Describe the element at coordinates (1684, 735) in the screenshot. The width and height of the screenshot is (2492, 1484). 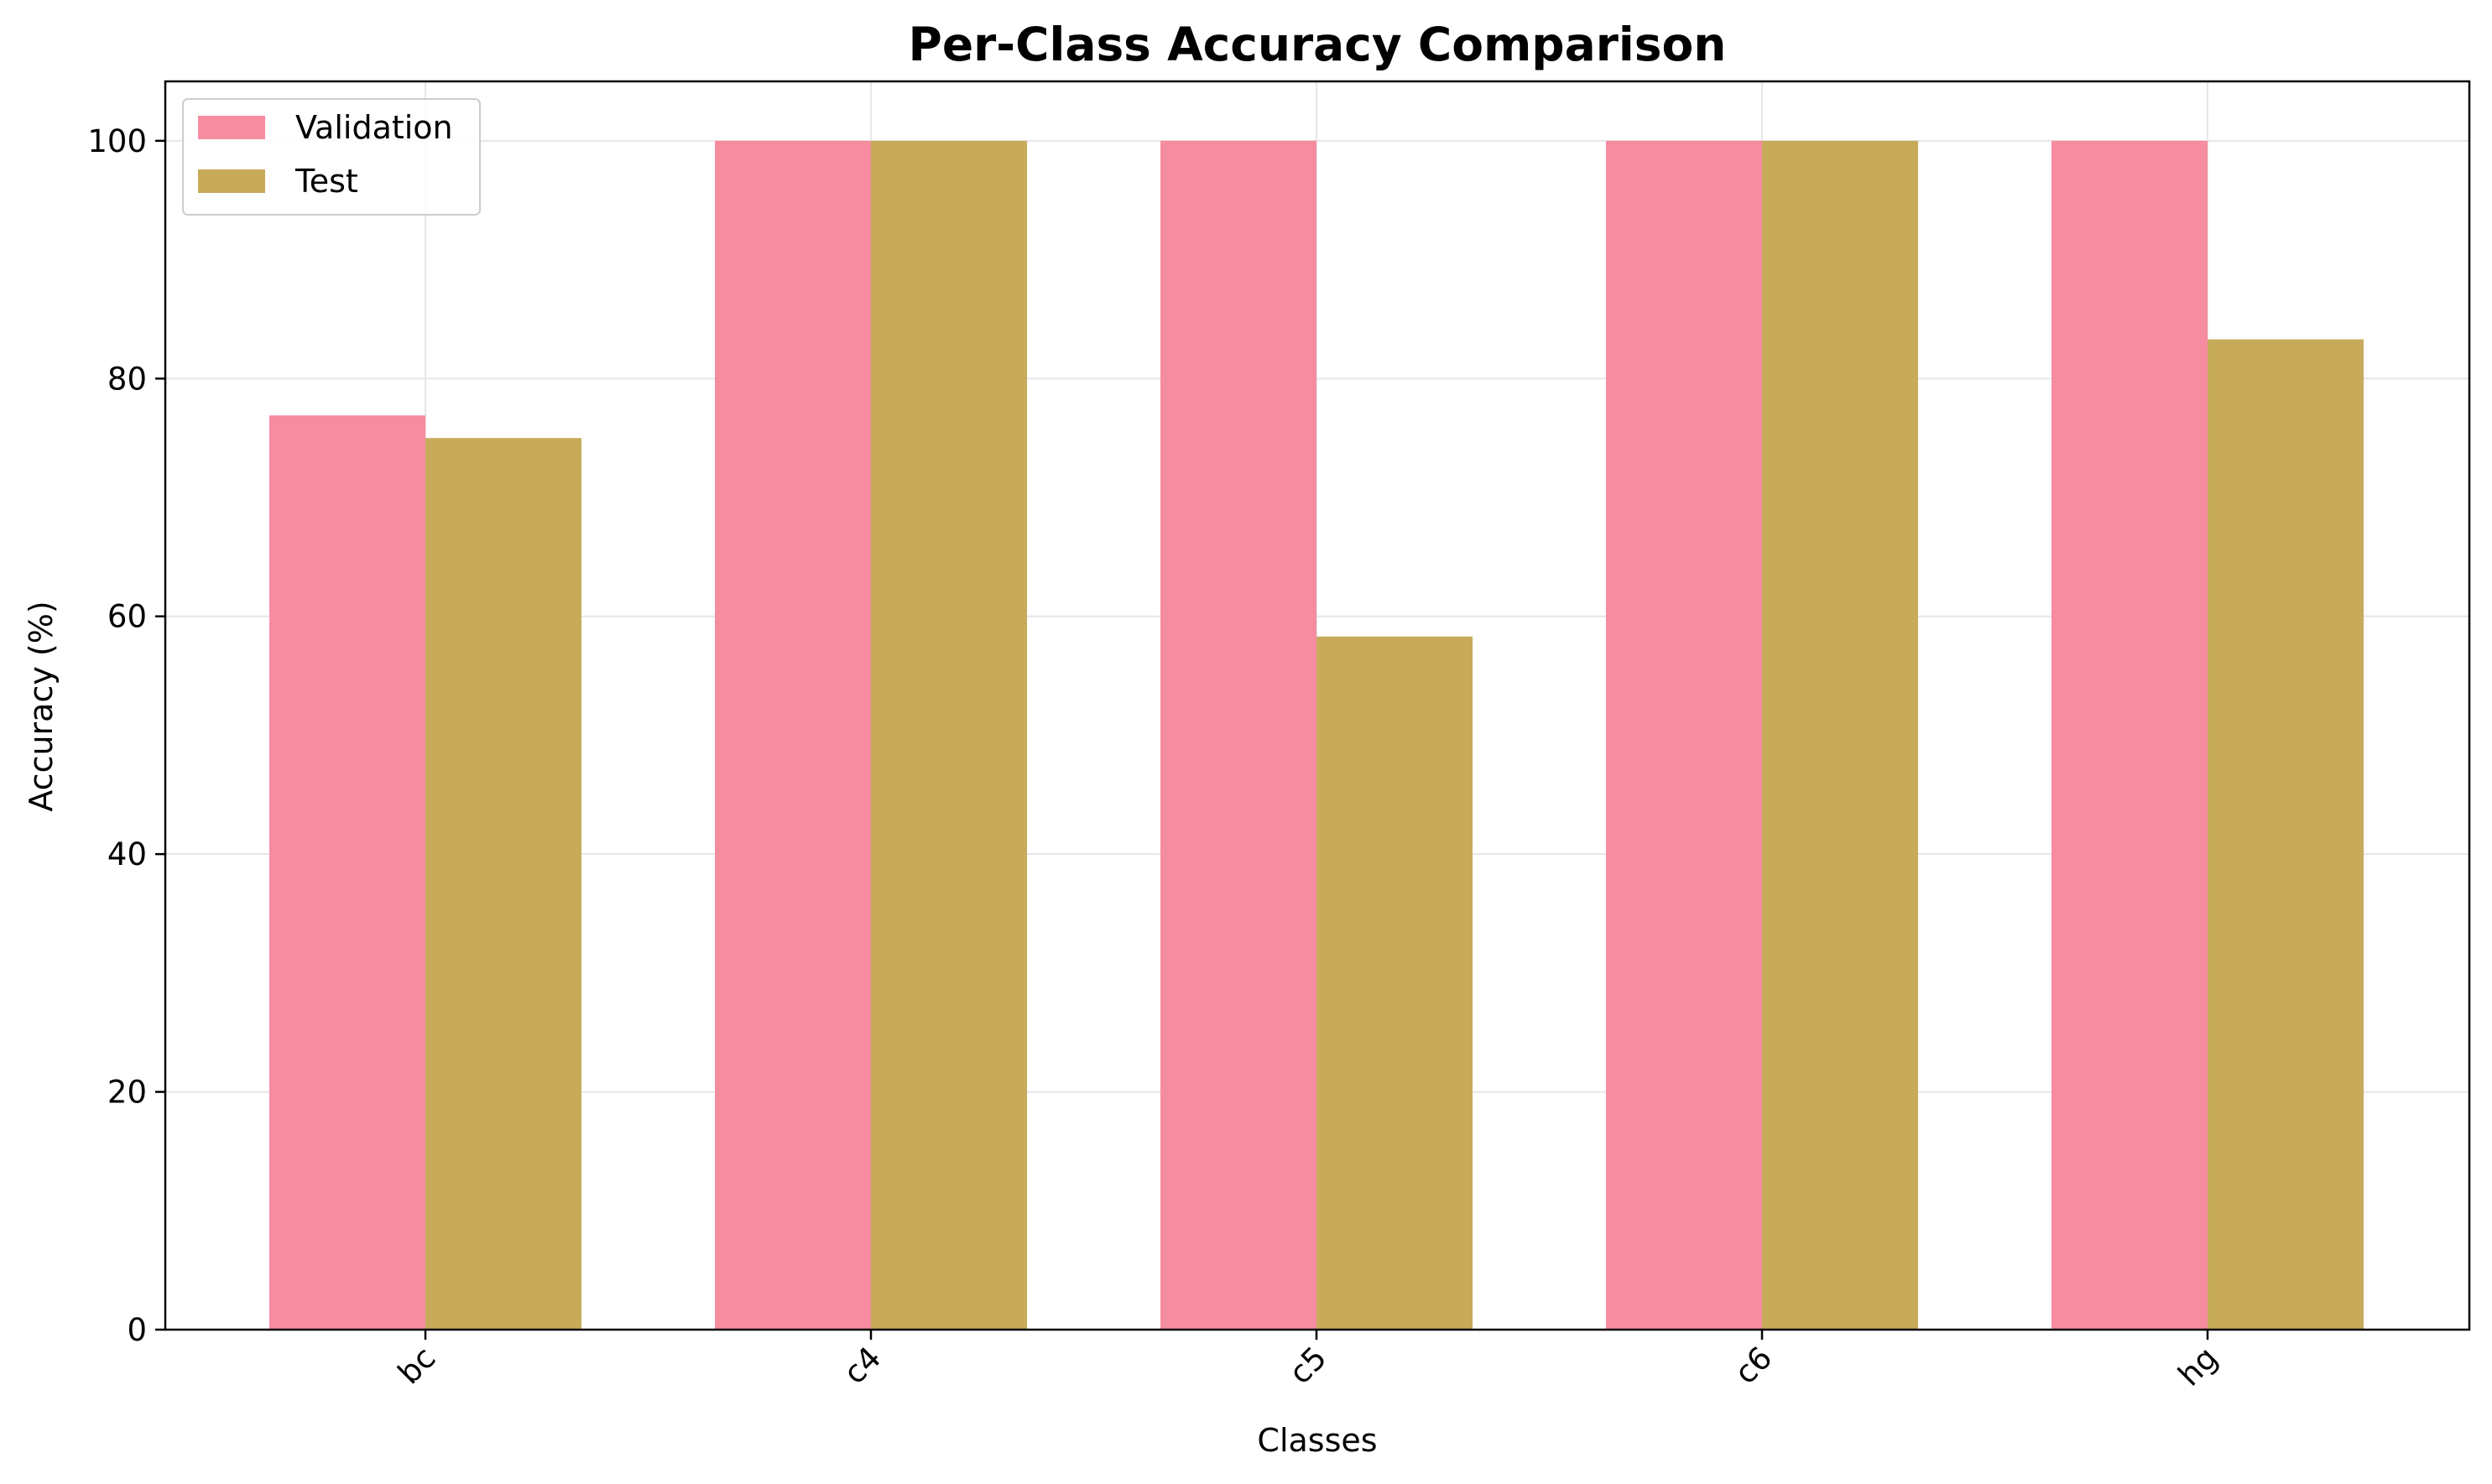
I see `bar-validation-c6` at that location.